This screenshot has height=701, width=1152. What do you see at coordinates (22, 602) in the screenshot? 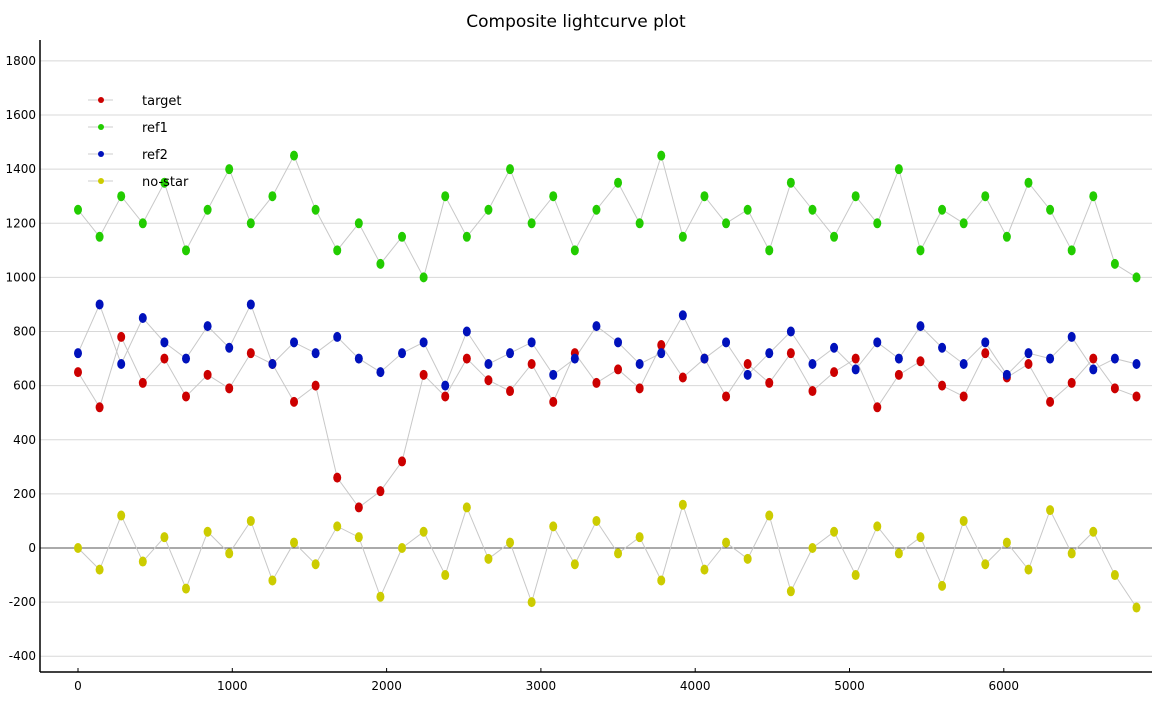
I see `y-tick-label: -200` at bounding box center [22, 602].